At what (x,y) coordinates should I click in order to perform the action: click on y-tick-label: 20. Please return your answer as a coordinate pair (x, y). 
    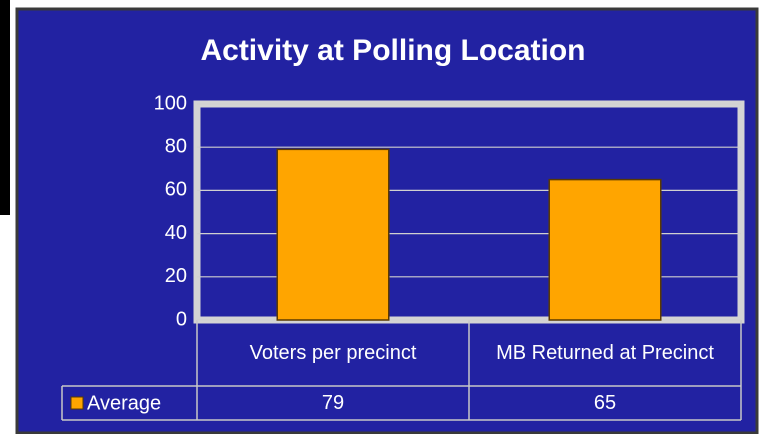
    Looking at the image, I should click on (176, 276).